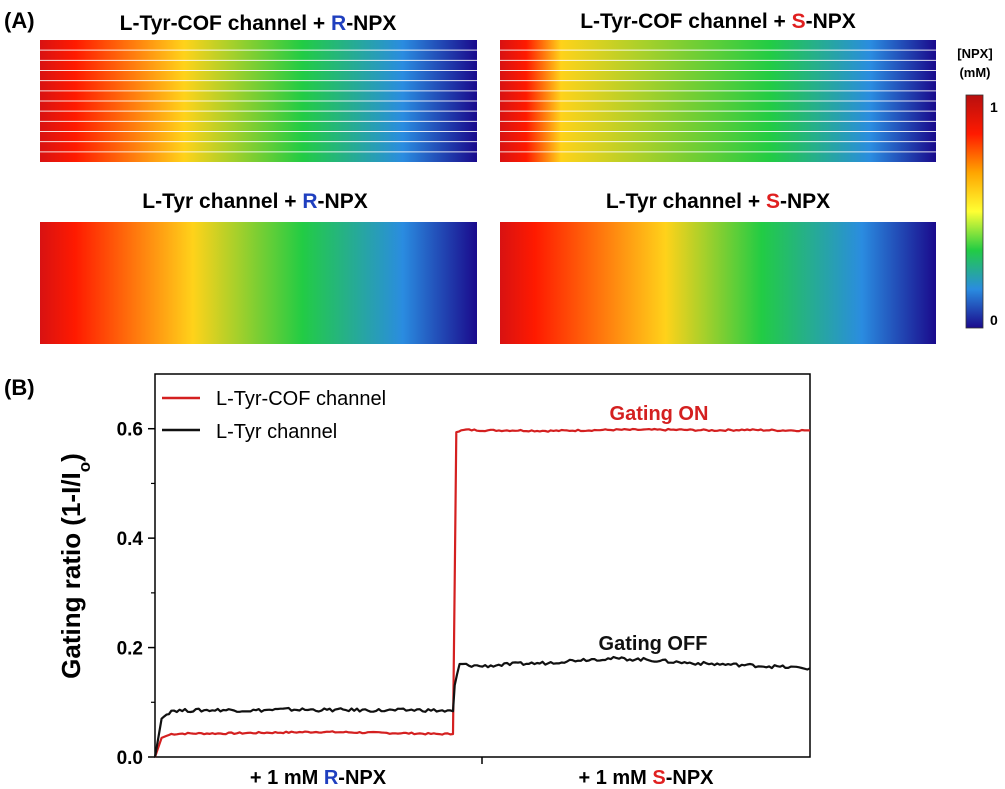  What do you see at coordinates (19, 387) in the screenshot?
I see `panel-b-label: (B)` at bounding box center [19, 387].